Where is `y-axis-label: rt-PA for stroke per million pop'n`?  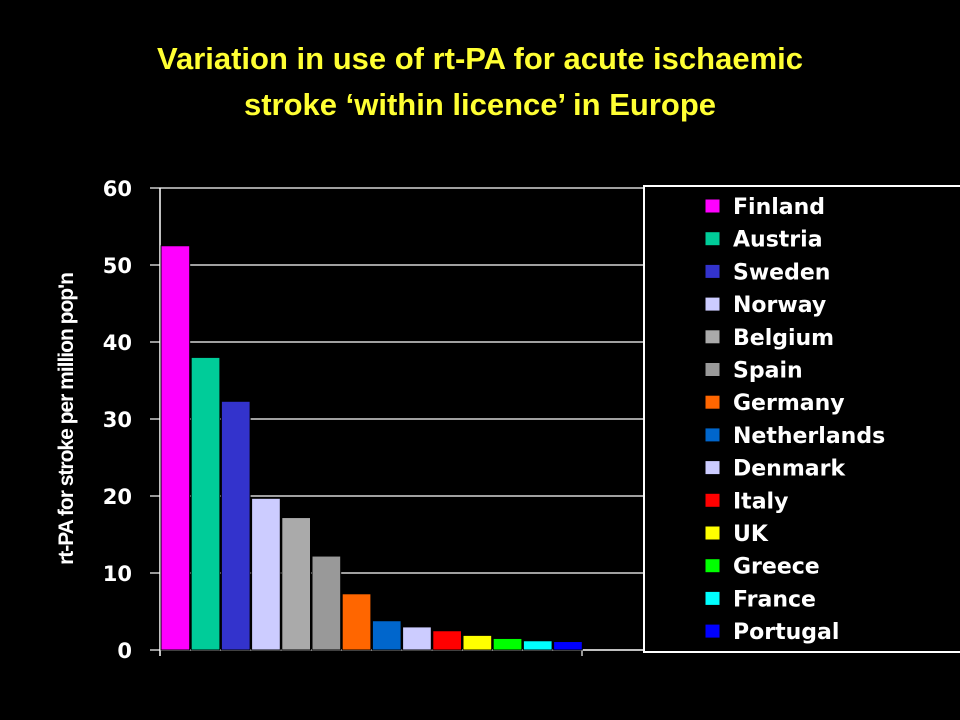 y-axis-label: rt-PA for stroke per million pop'n is located at coordinates (66, 419).